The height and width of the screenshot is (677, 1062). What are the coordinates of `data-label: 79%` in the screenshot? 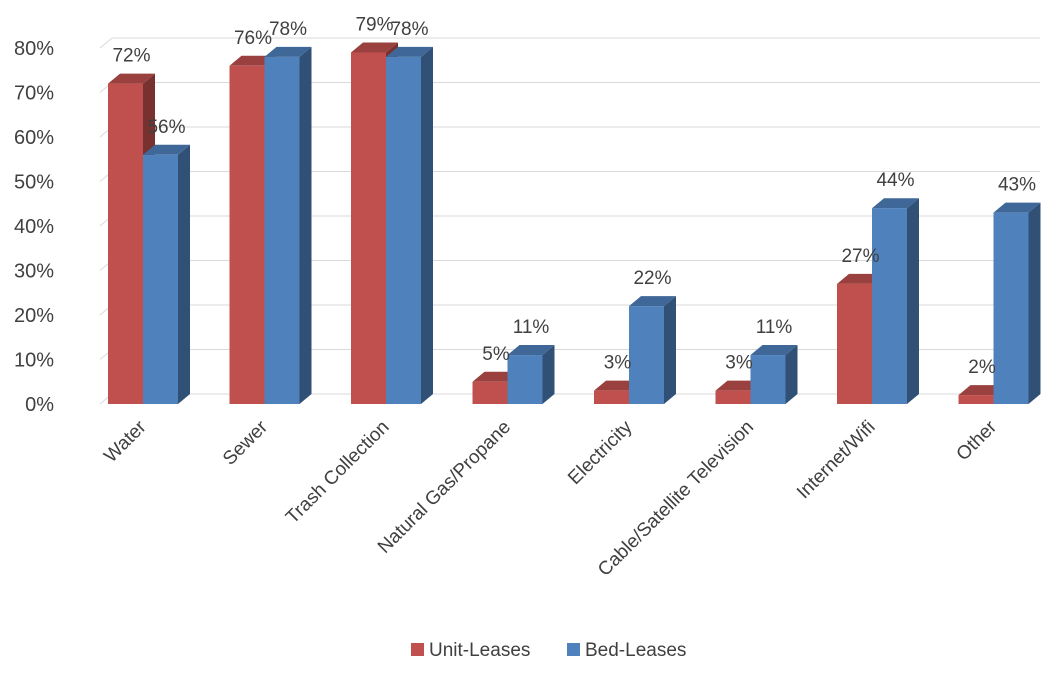 It's located at (374, 24).